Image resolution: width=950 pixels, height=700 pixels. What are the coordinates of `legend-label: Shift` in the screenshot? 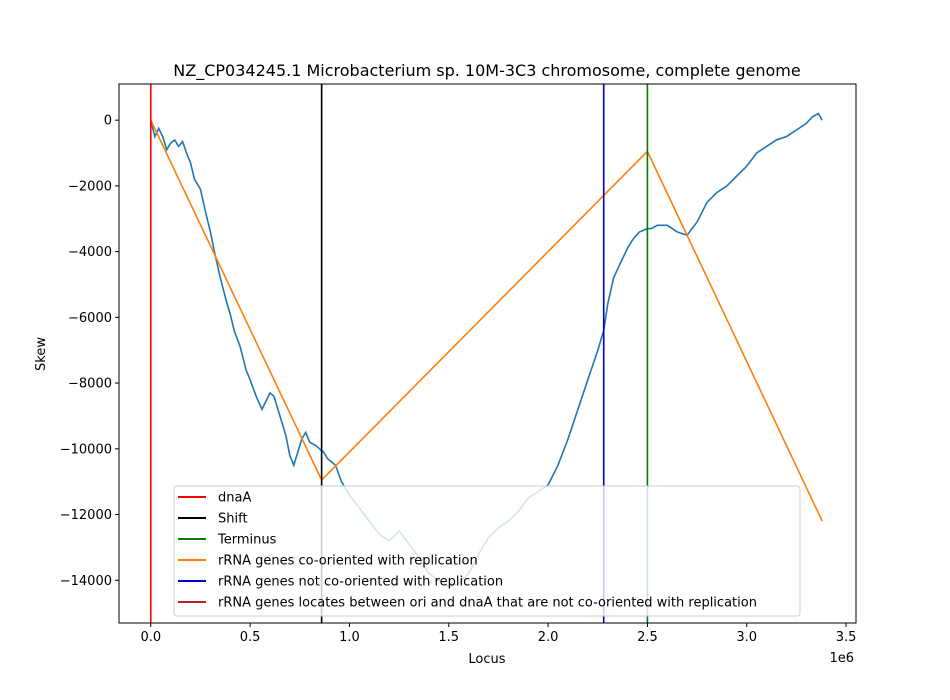 It's located at (233, 519).